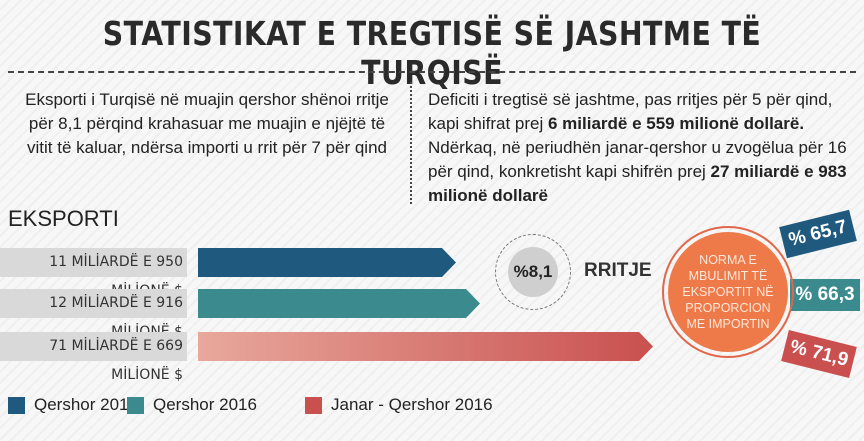 The width and height of the screenshot is (864, 441). Describe the element at coordinates (93, 273) in the screenshot. I see `bar-value-label: 11 MİLİARDË E 950 MİLİONË $` at that location.